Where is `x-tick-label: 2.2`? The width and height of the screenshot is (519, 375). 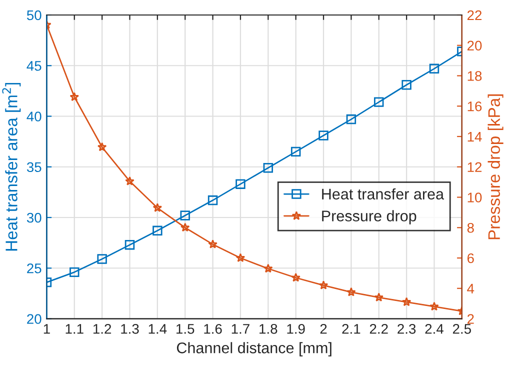 x-tick-label: 2.2 is located at coordinates (379, 329).